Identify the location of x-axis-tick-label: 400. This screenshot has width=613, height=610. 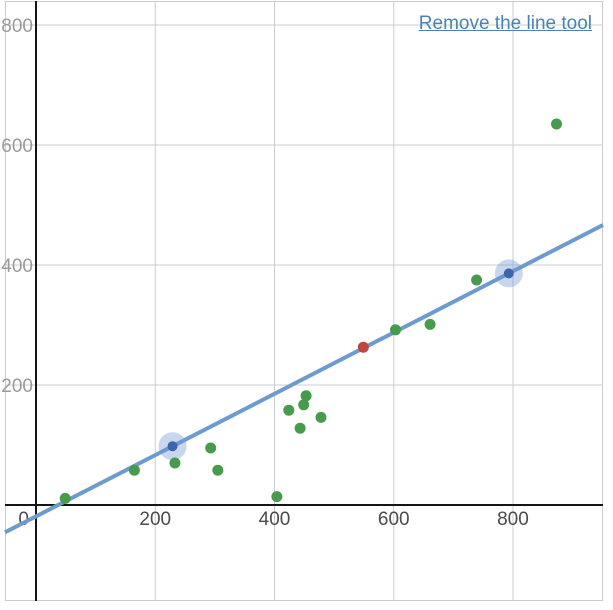
(275, 519).